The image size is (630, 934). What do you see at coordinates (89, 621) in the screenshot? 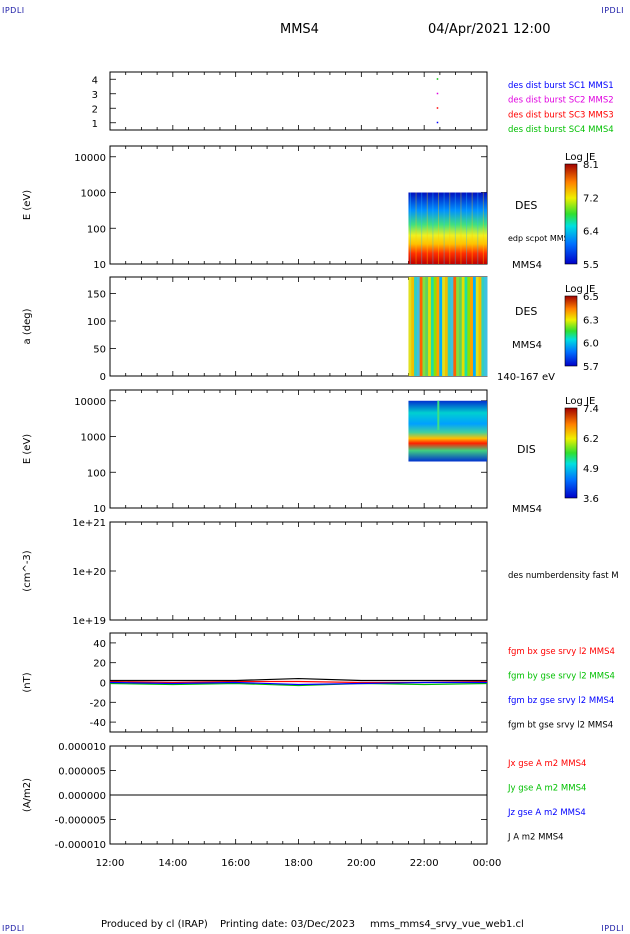
I see `y-tick-label: 1e+19` at bounding box center [89, 621].